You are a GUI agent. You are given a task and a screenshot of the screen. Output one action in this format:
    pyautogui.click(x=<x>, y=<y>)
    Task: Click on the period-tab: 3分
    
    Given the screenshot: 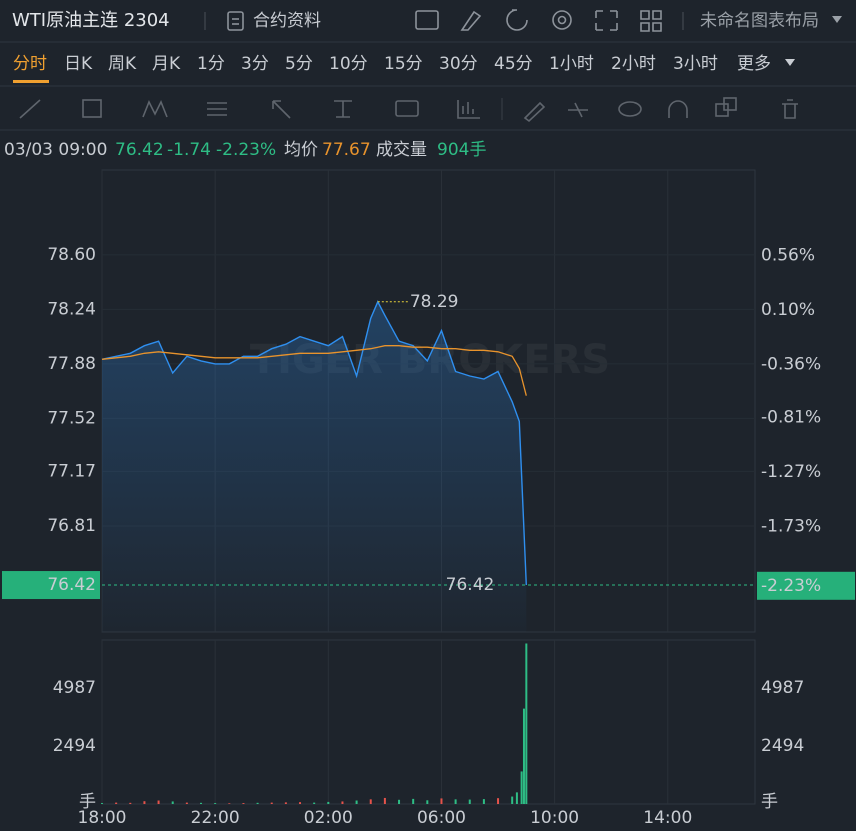 What is the action you would take?
    pyautogui.click(x=255, y=64)
    